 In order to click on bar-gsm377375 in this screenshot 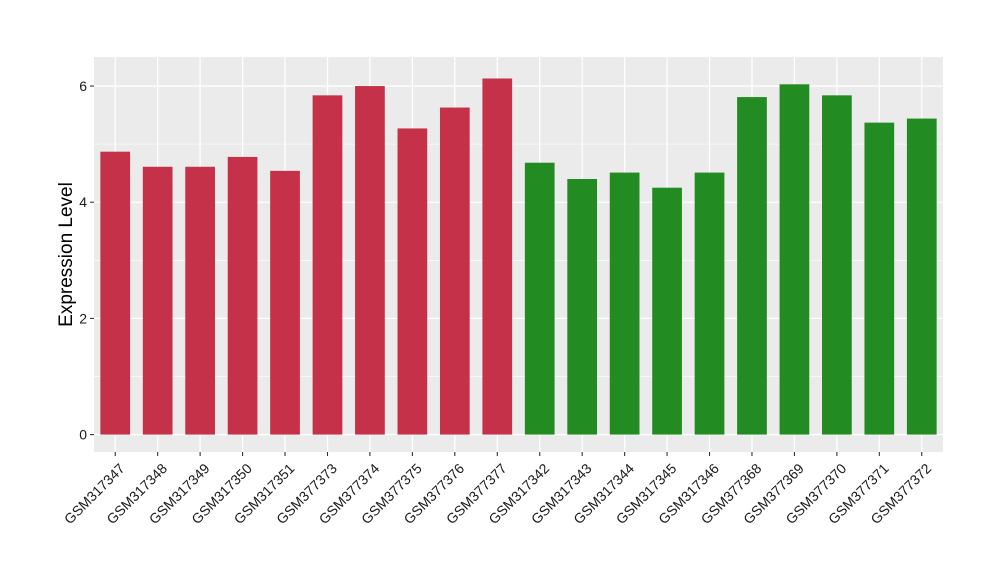, I will do `click(412, 281)`.